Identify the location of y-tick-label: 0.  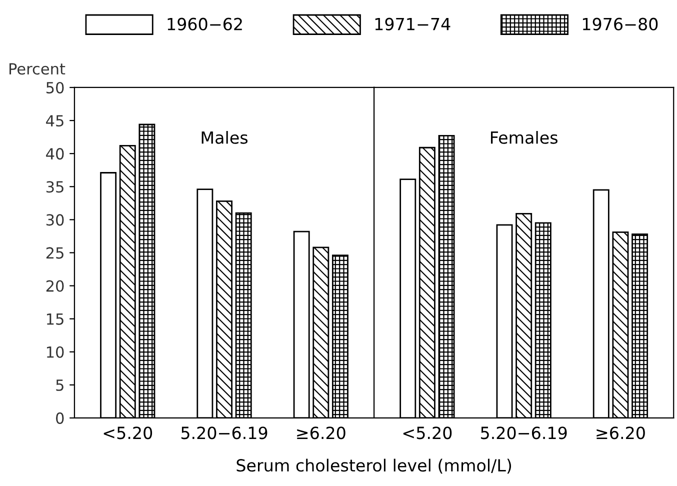
(60, 418).